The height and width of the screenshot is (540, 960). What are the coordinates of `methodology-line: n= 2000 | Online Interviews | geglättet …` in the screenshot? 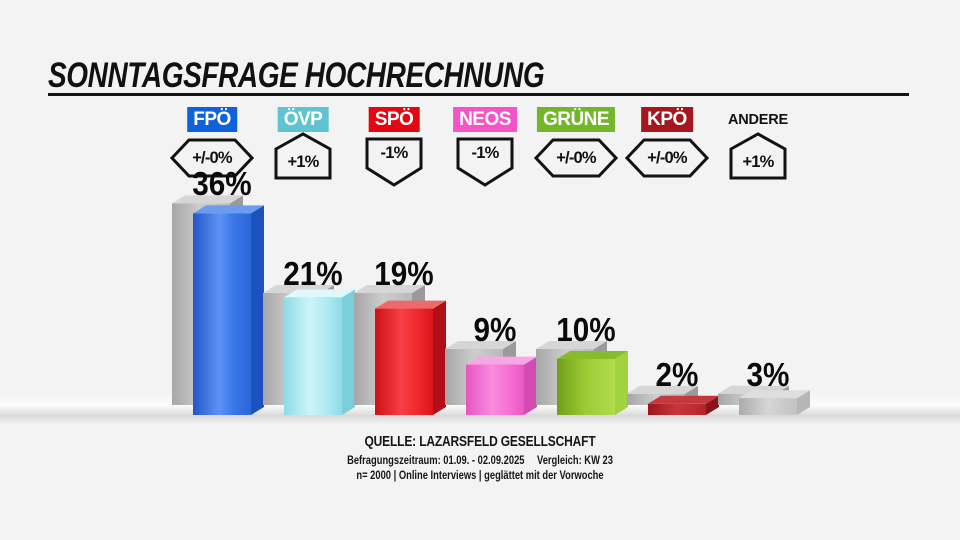 It's located at (480, 475).